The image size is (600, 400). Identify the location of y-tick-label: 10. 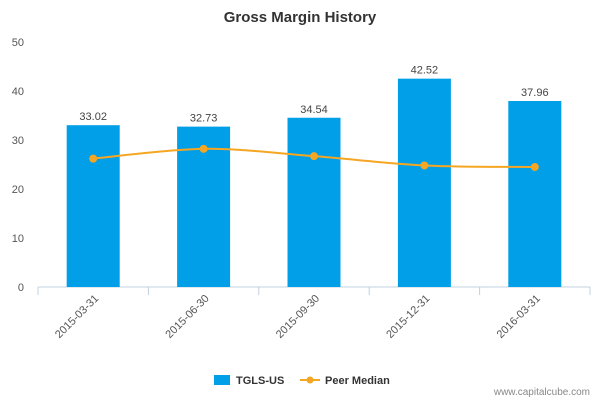
(18, 239).